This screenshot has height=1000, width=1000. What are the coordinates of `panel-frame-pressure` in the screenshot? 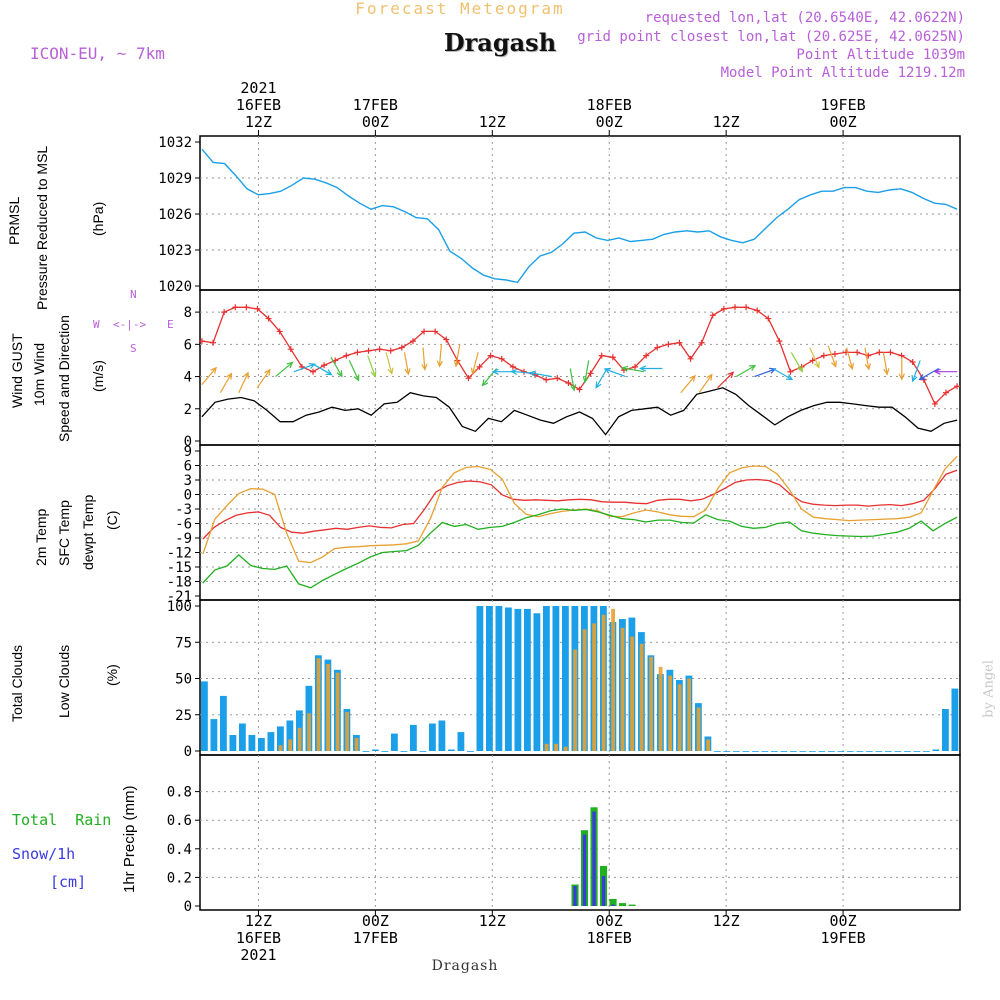 It's located at (580, 213).